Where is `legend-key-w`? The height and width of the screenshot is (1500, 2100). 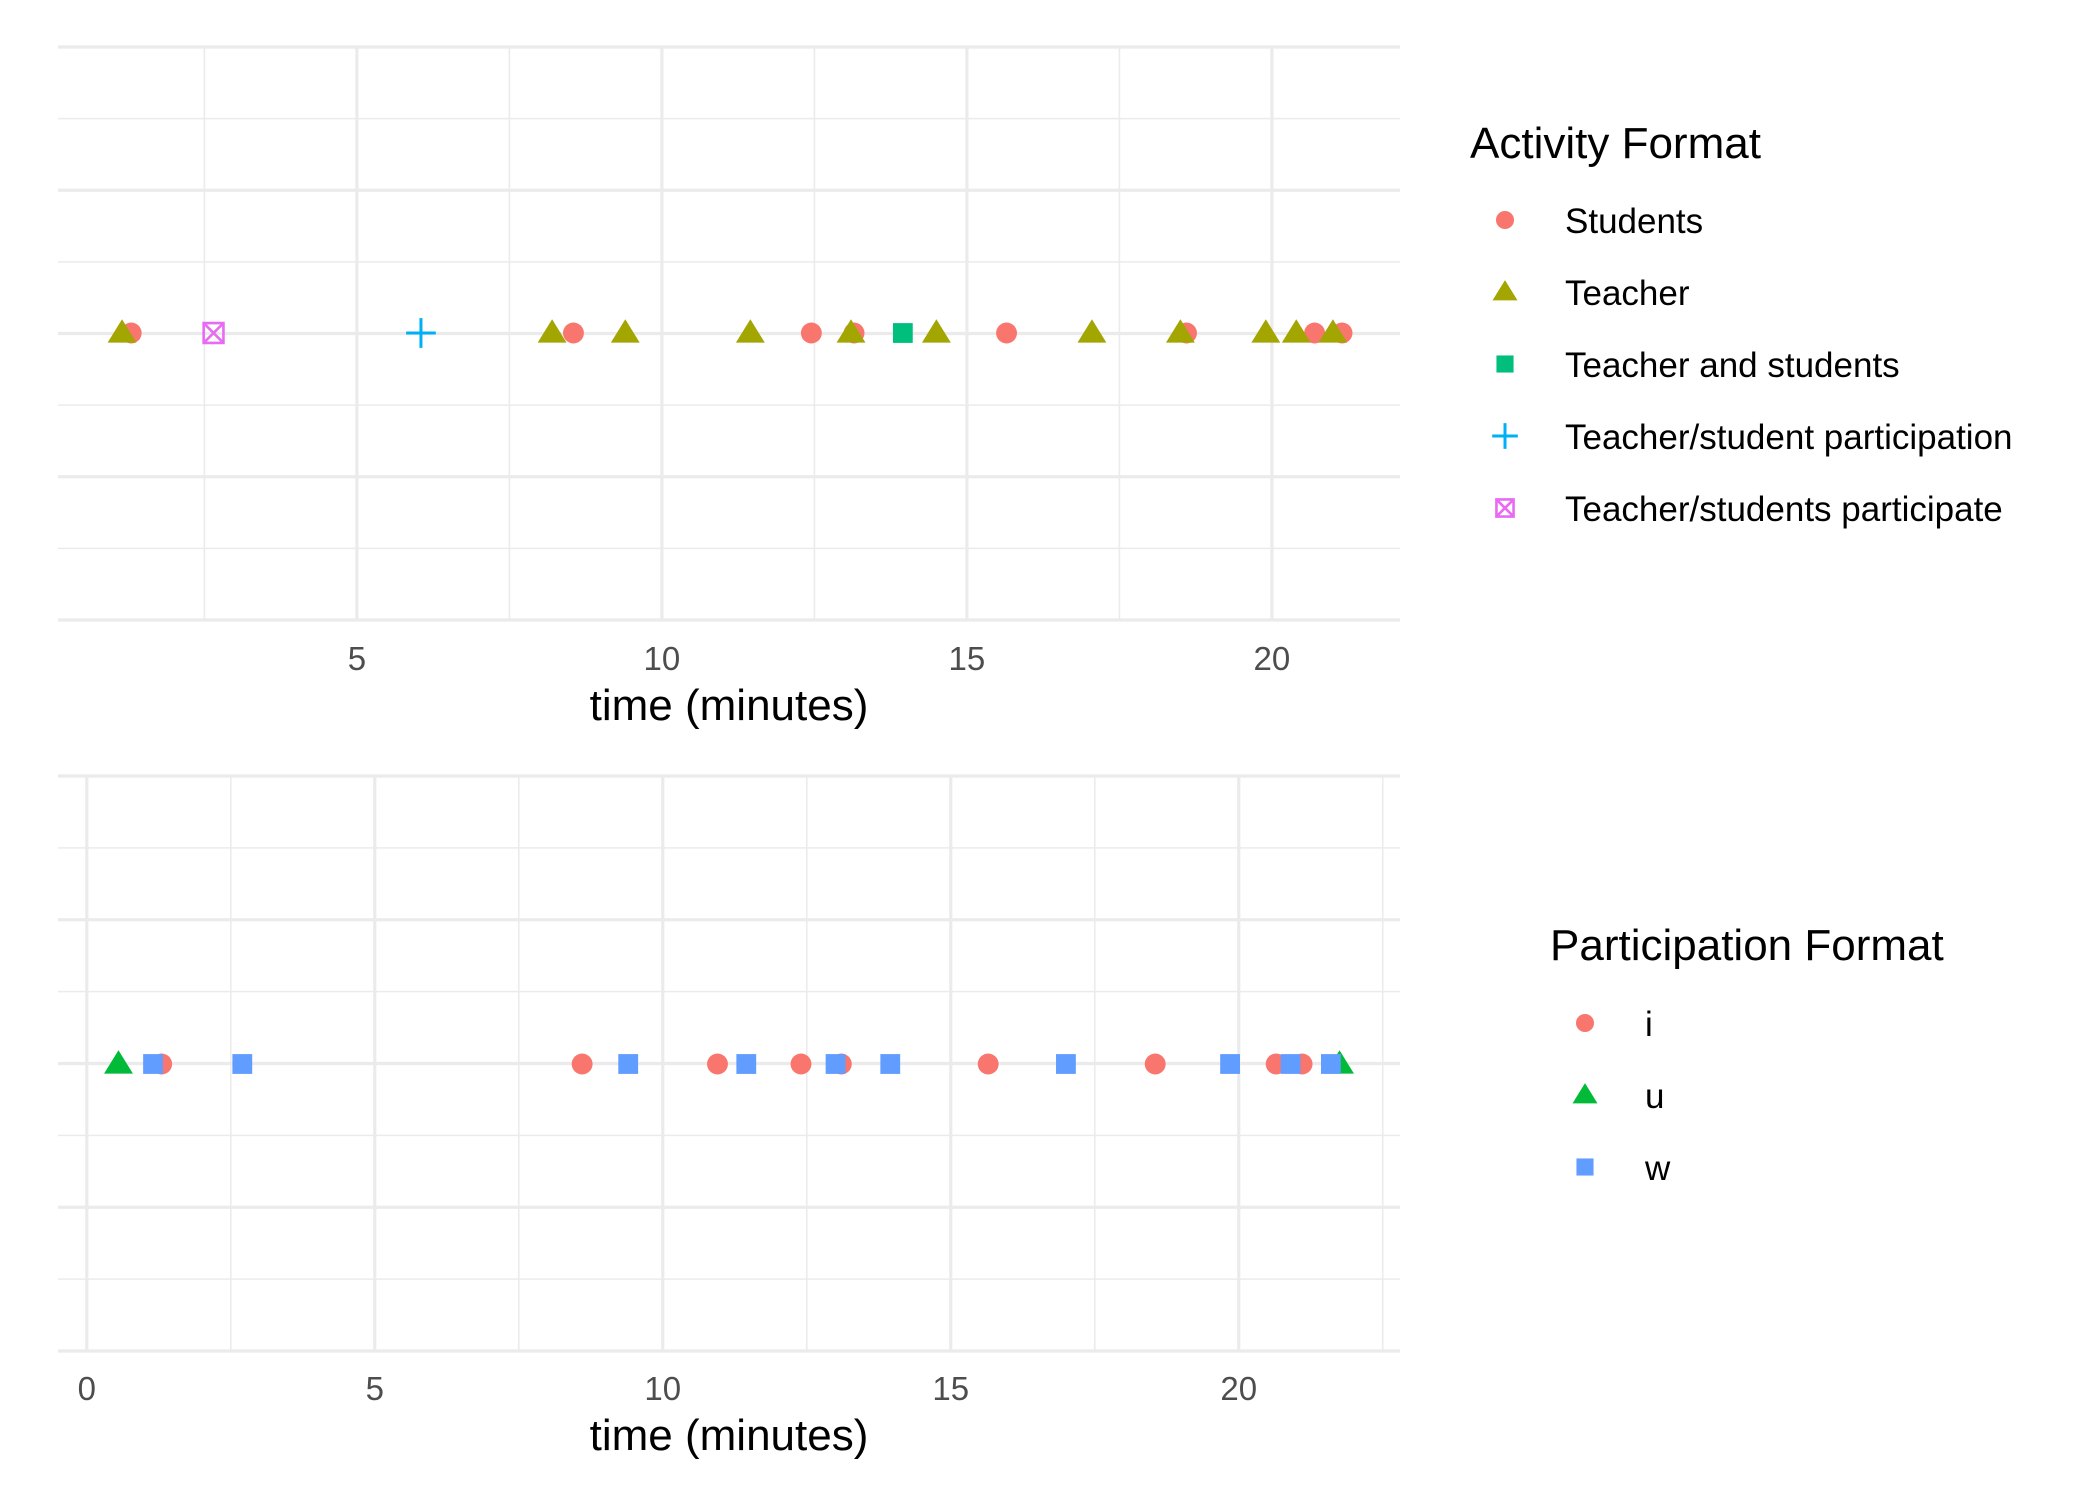
legend-key-w is located at coordinates (1585, 1167).